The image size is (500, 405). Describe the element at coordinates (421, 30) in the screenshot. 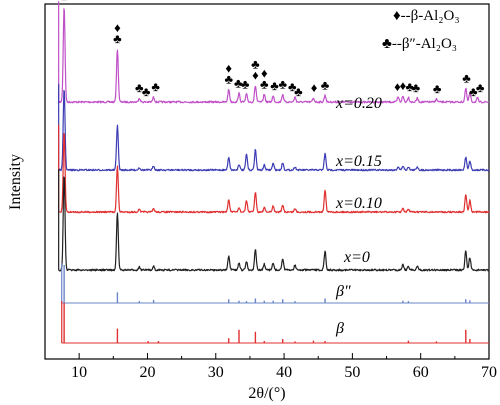

I see `legend: ♦--β-Al₂O₃ ♣--β″-Al₂O₃` at that location.